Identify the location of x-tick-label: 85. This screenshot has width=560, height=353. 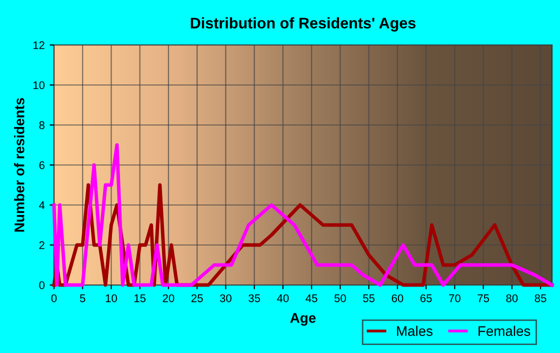
(540, 298).